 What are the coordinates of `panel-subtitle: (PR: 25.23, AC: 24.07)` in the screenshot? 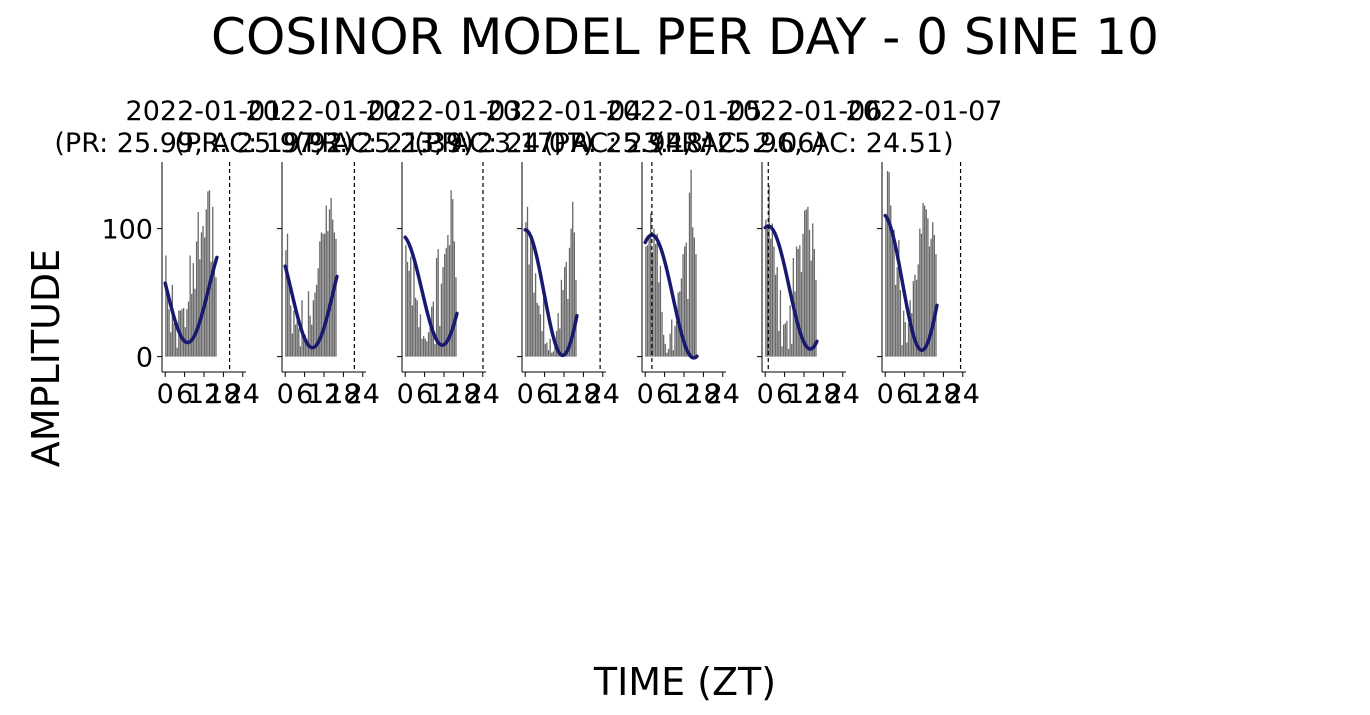 It's located at (443, 143).